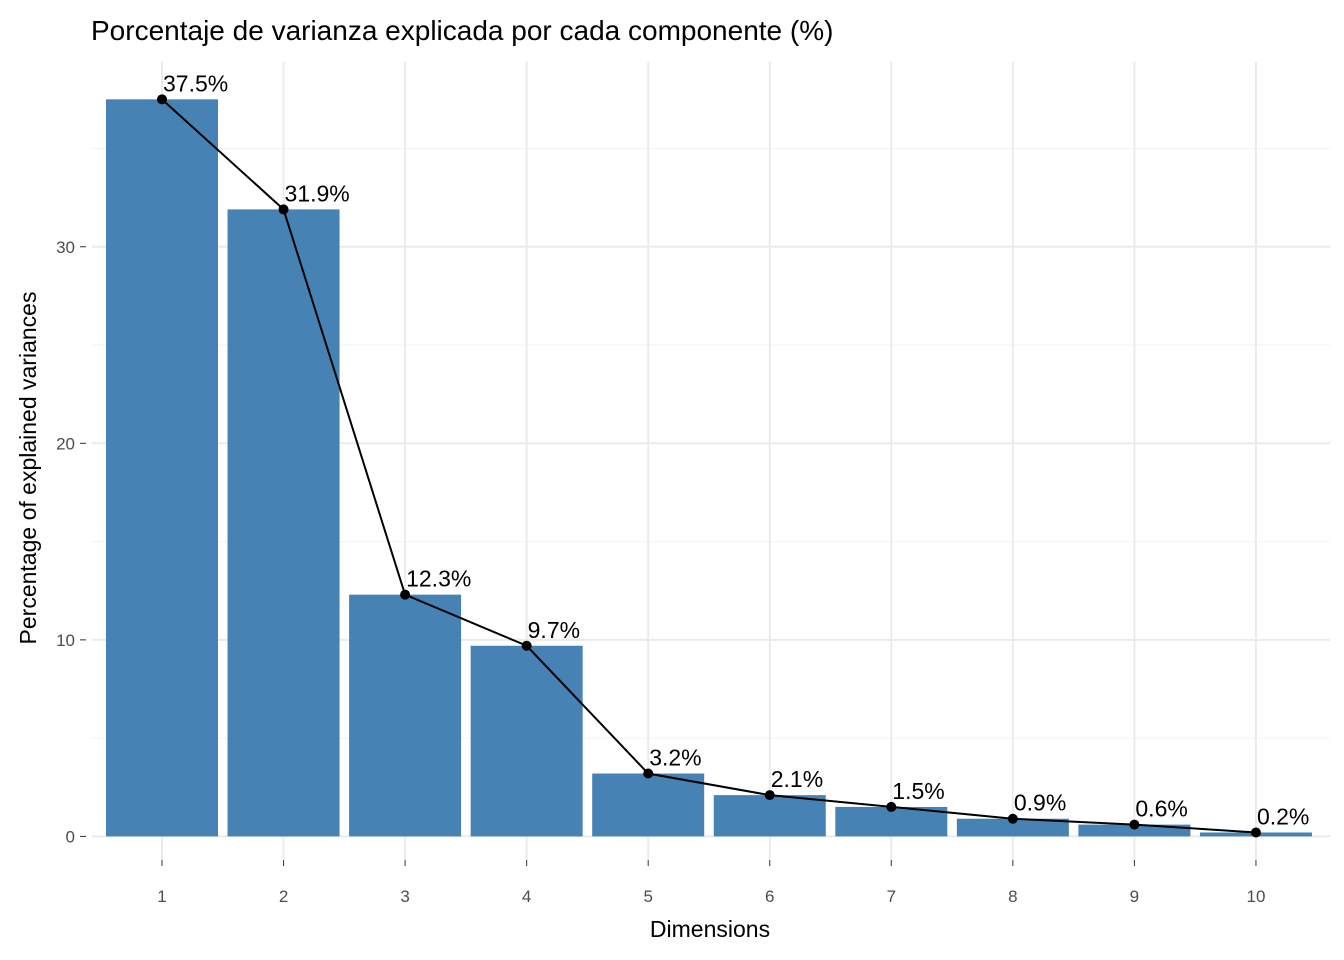 This screenshot has width=1344, height=960. What do you see at coordinates (1040, 803) in the screenshot?
I see `data-label-8: 0.9%` at bounding box center [1040, 803].